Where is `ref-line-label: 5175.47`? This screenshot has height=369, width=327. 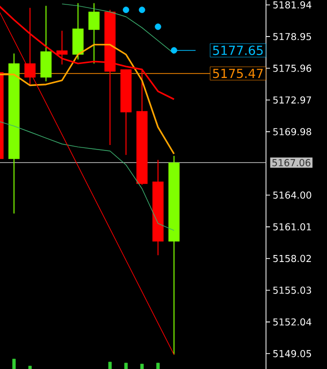 ref-line-label: 5175.47 is located at coordinates (238, 73).